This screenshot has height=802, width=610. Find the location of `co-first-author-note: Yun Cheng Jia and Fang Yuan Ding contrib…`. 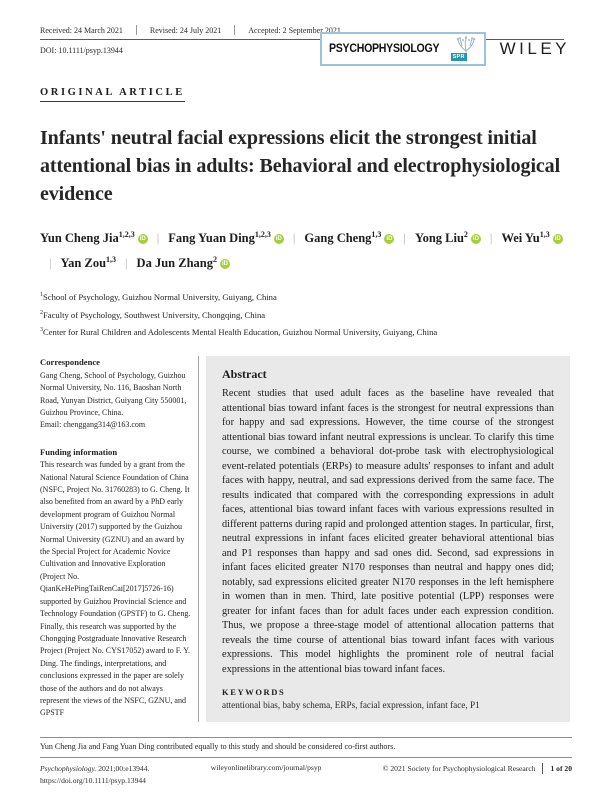

co-first-author-note: Yun Cheng Jia and Fang Yuan Ding contrib… is located at coordinates (218, 746).